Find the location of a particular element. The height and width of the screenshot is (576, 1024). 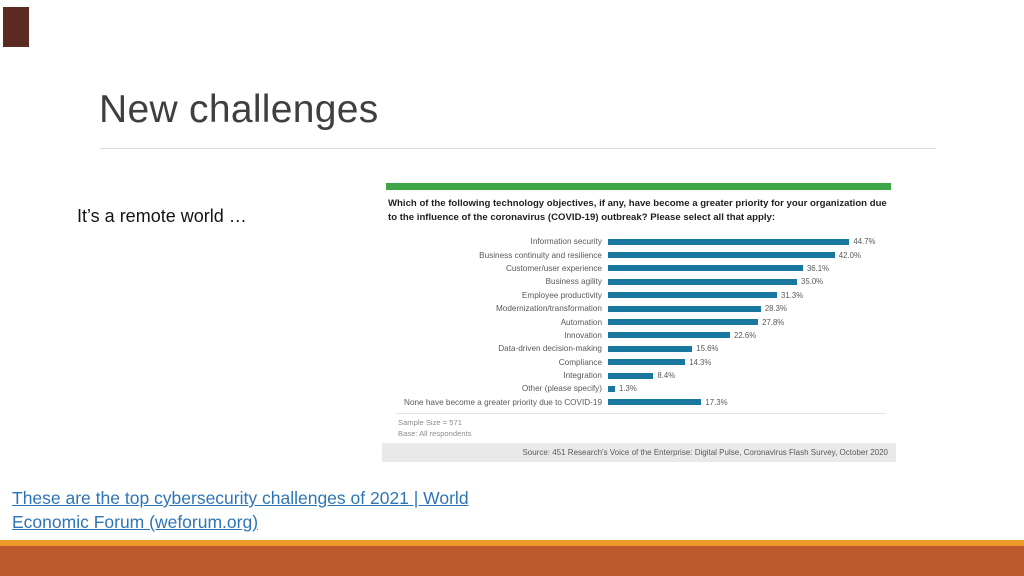

chart-value-label: 27.8% is located at coordinates (773, 322).